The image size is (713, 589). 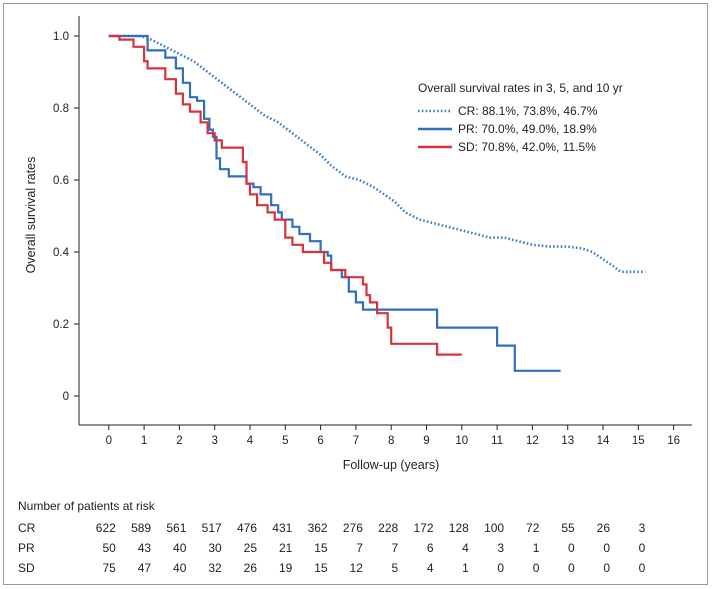 I want to click on risk-value: 5, so click(x=395, y=568).